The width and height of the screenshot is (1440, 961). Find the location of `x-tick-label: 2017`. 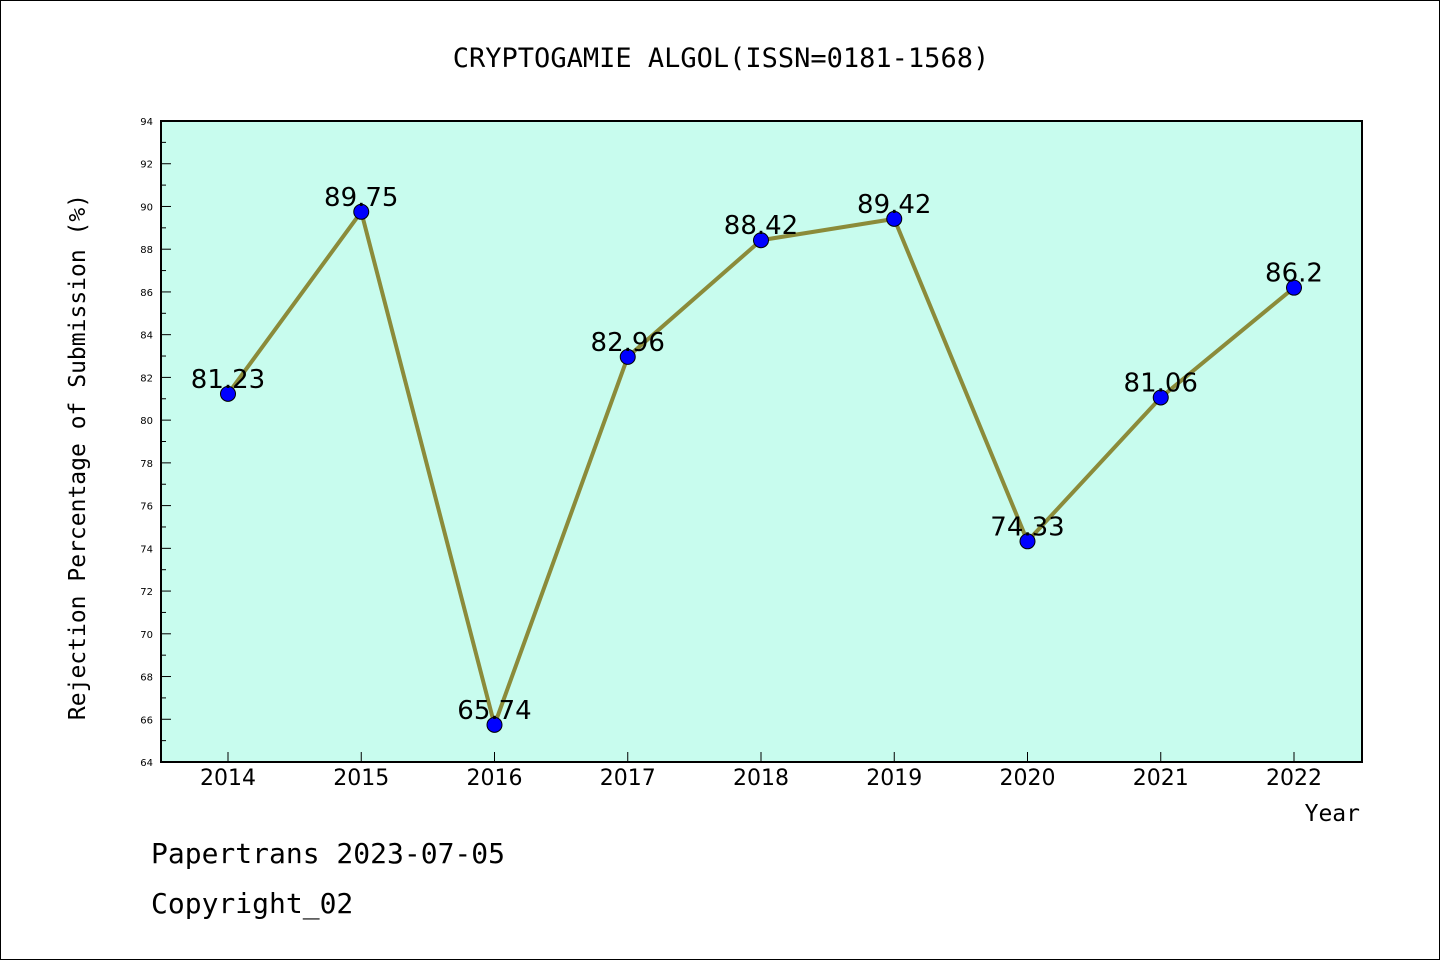

x-tick-label: 2017 is located at coordinates (628, 778).